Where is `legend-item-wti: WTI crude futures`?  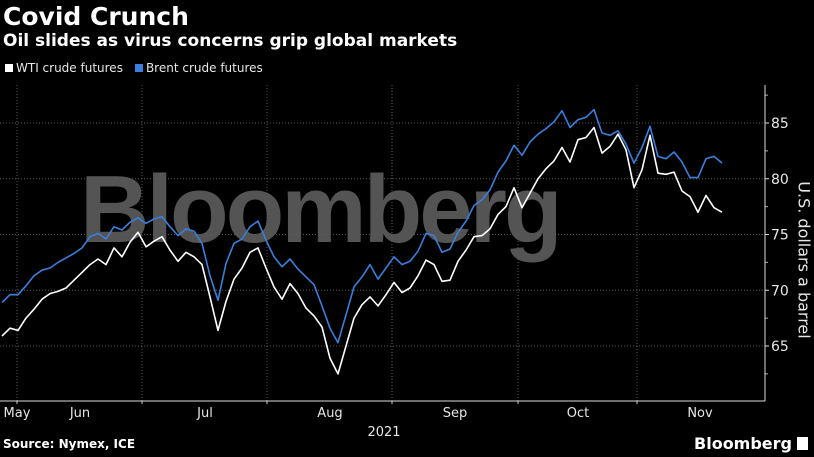 legend-item-wti: WTI crude futures is located at coordinates (64, 68).